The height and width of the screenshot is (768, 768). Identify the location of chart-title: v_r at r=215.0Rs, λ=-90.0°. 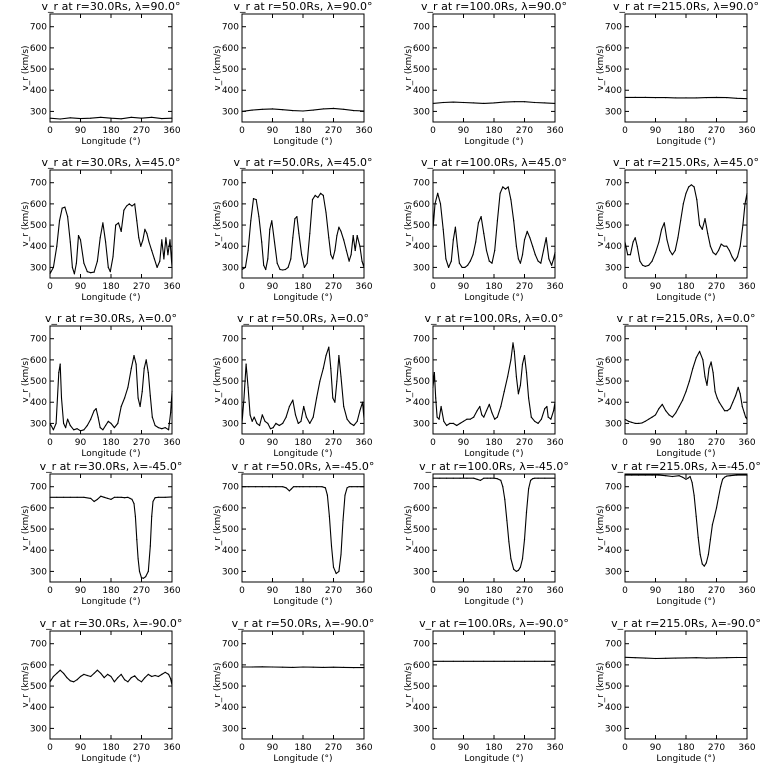
(686, 623).